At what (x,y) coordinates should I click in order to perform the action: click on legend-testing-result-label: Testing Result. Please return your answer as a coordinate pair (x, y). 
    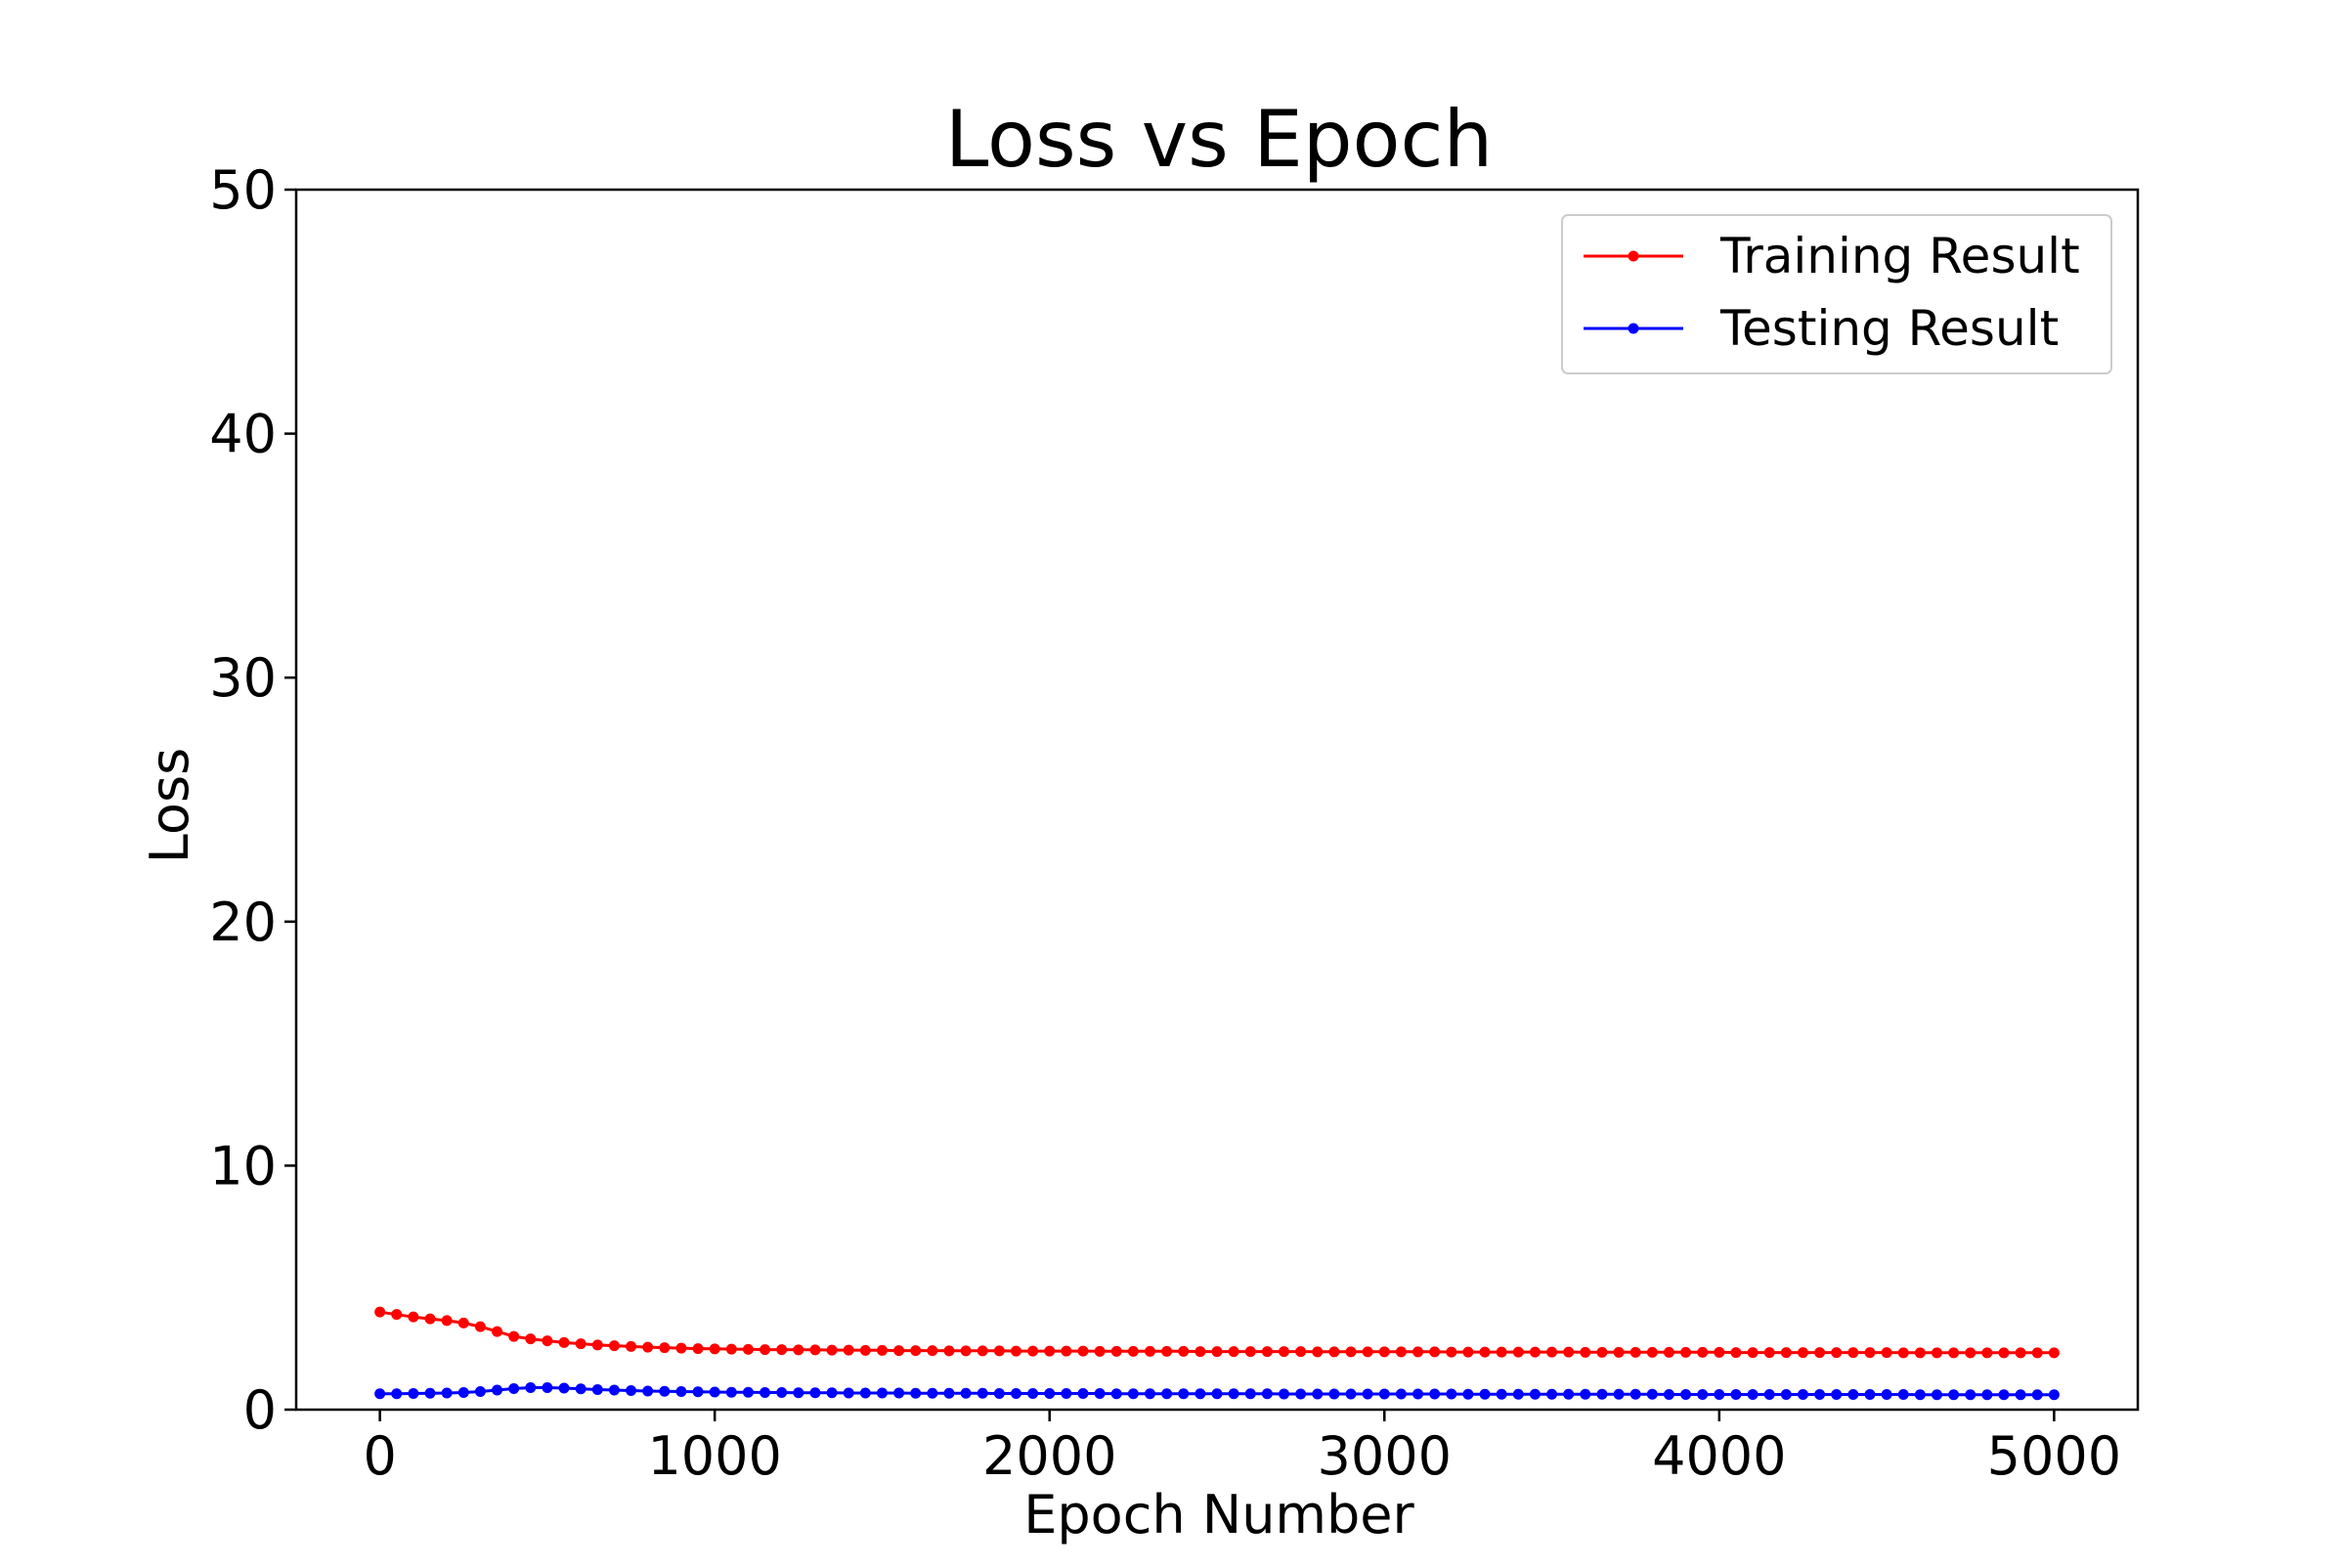
    Looking at the image, I should click on (1889, 329).